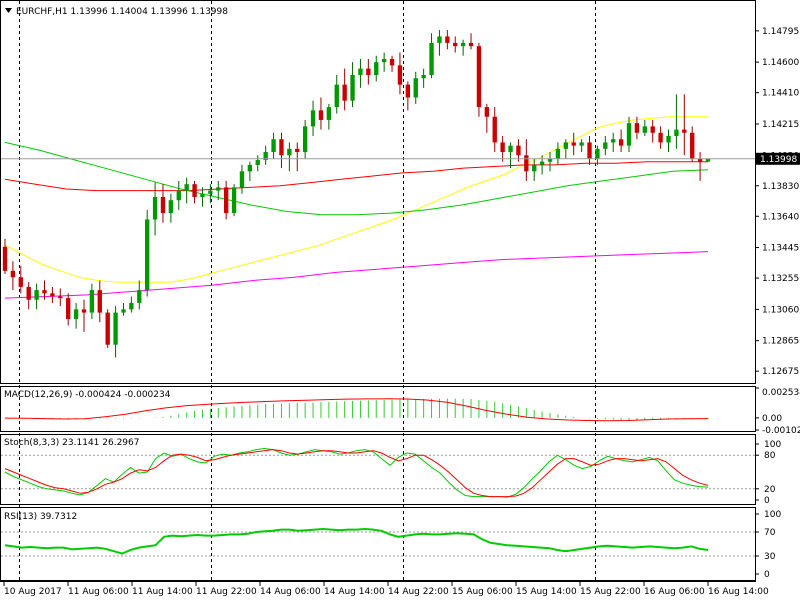 This screenshot has width=800, height=604. What do you see at coordinates (738, 592) in the screenshot?
I see `time-tick-label: 16 Aug 14:00` at bounding box center [738, 592].